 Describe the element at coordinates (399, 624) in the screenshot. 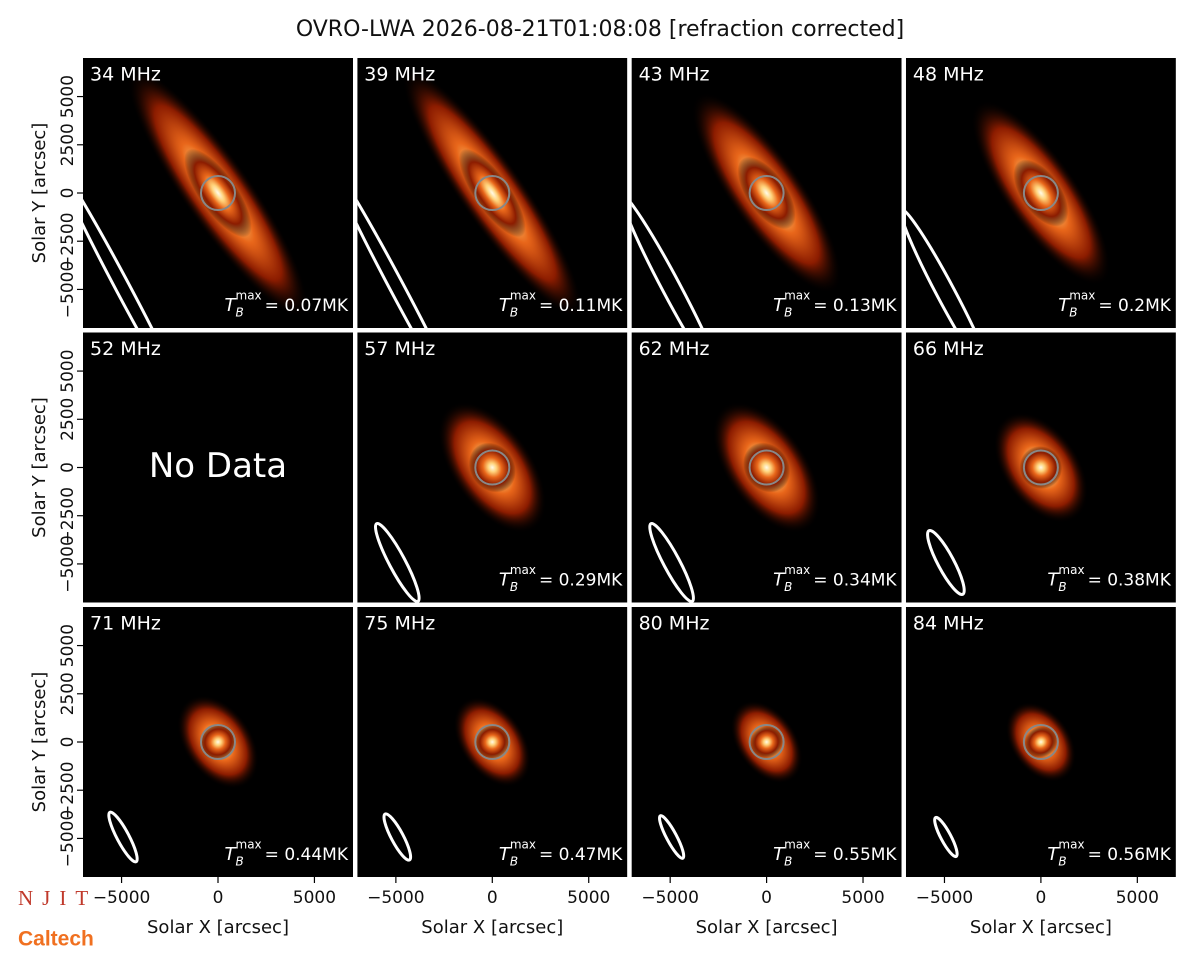

I see `freq-label: 75 MHz` at that location.